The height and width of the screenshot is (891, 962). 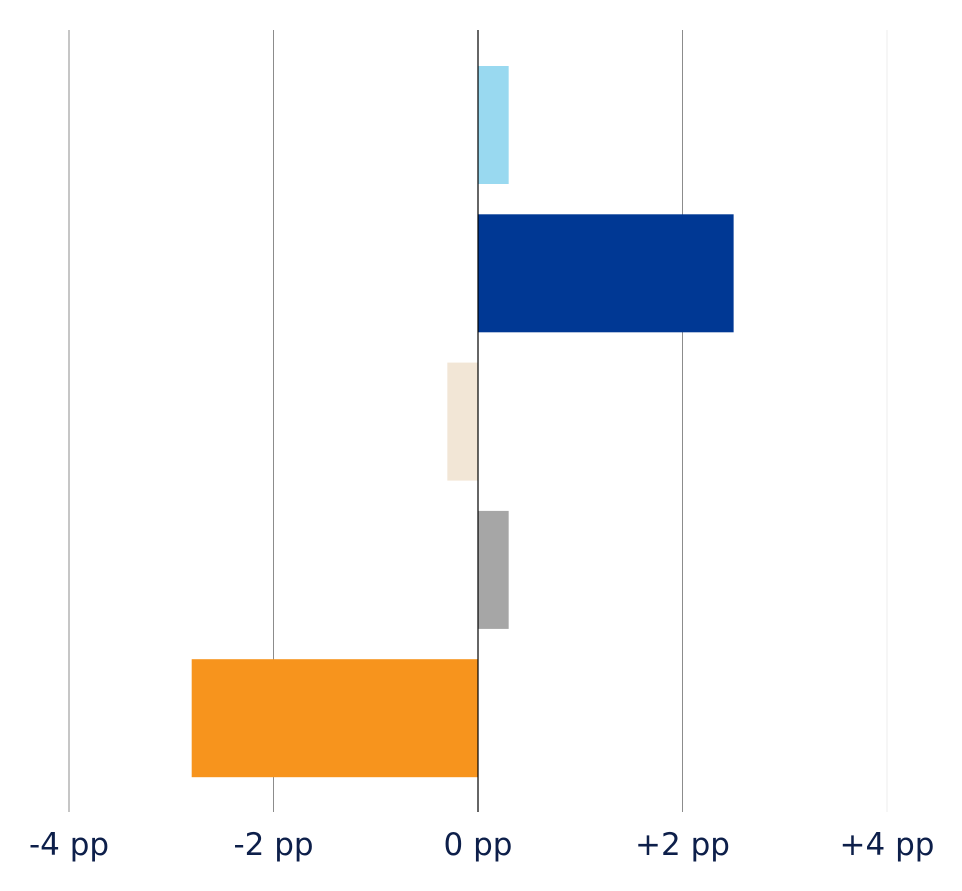 I want to click on x-tick-label: -2 pp, so click(x=273, y=845).